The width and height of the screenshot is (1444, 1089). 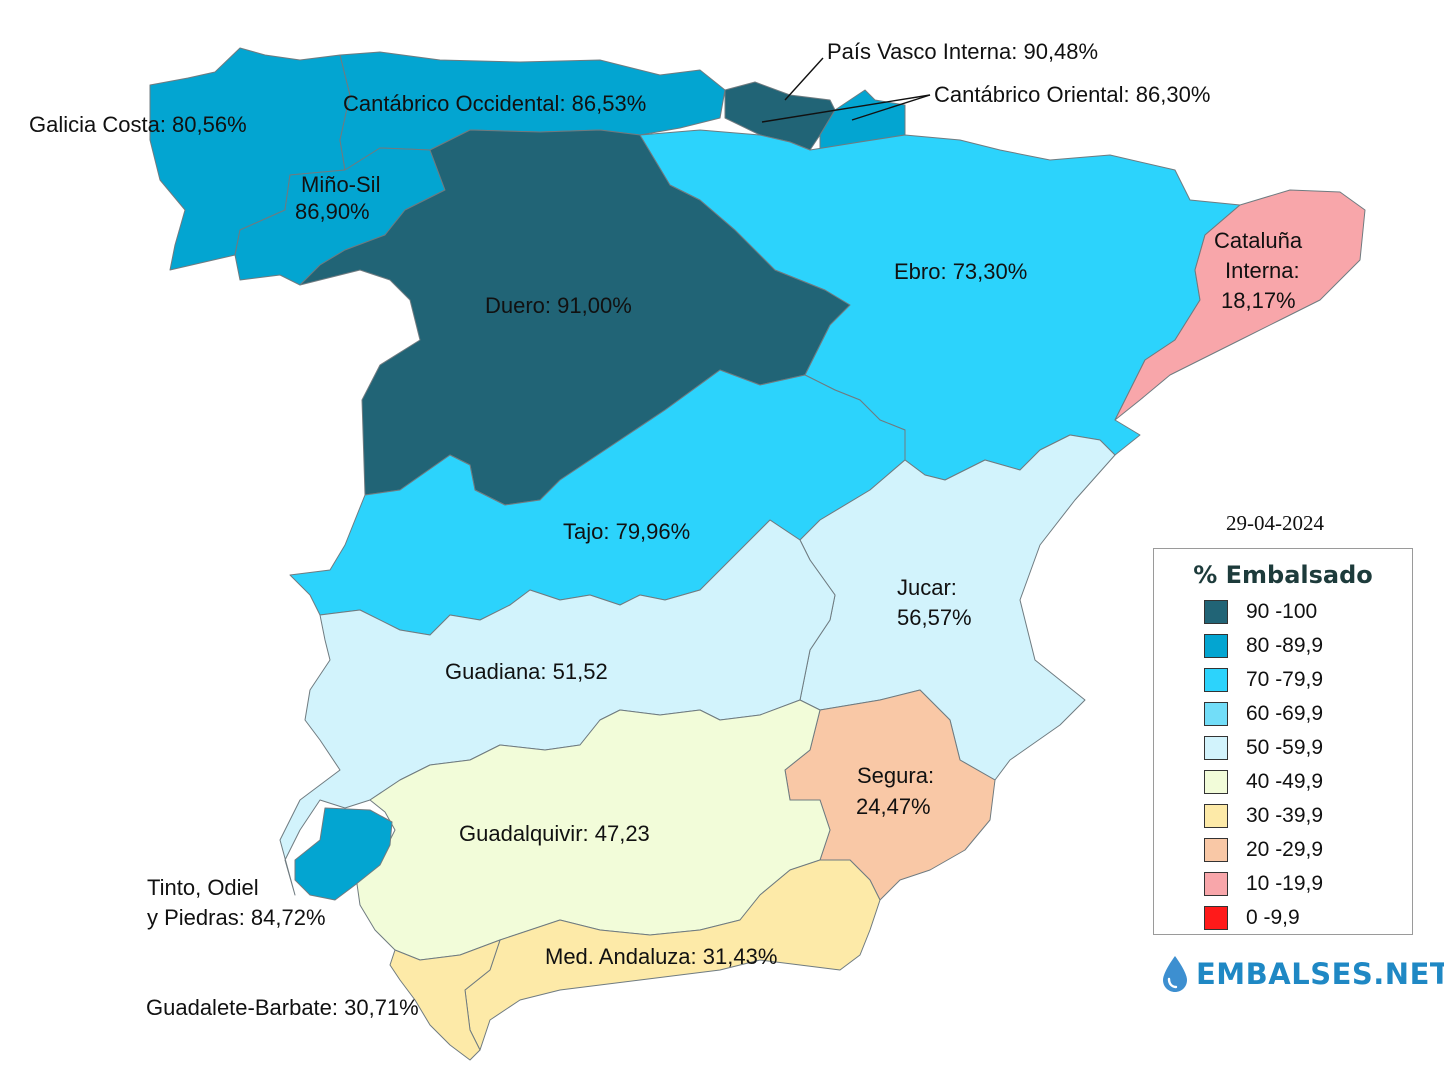 What do you see at coordinates (1175, 974) in the screenshot?
I see `water-drop-icon` at bounding box center [1175, 974].